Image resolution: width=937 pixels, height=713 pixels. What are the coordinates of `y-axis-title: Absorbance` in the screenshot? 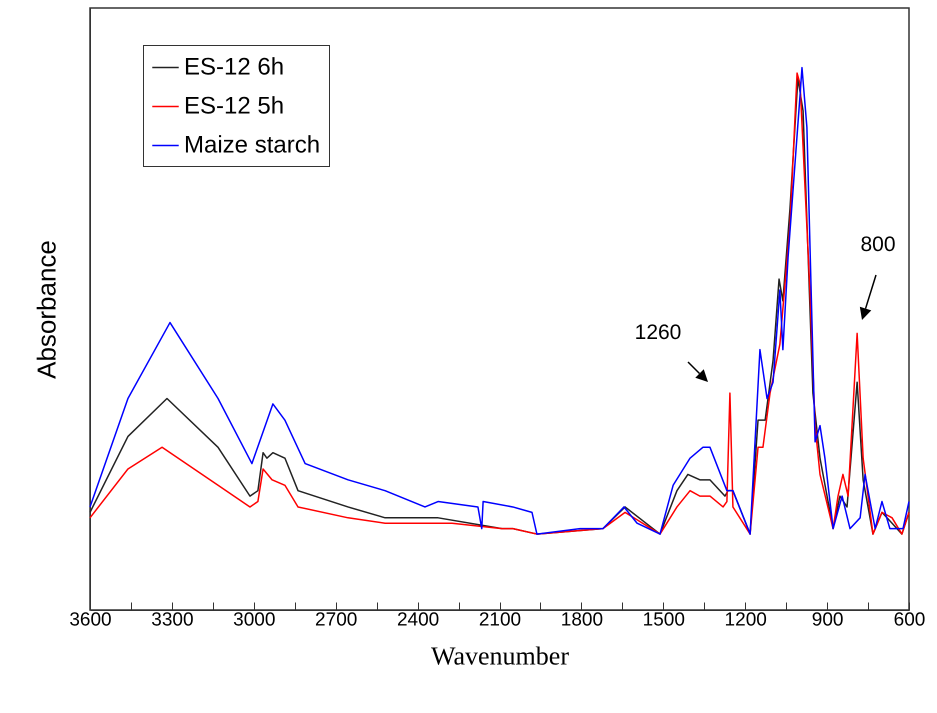 It's located at (47, 309).